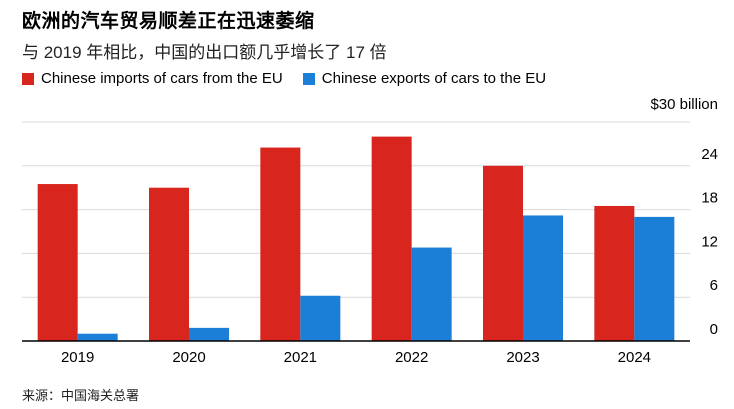 The height and width of the screenshot is (409, 734). What do you see at coordinates (411, 357) in the screenshot?
I see `x-tick-label: 2022` at bounding box center [411, 357].